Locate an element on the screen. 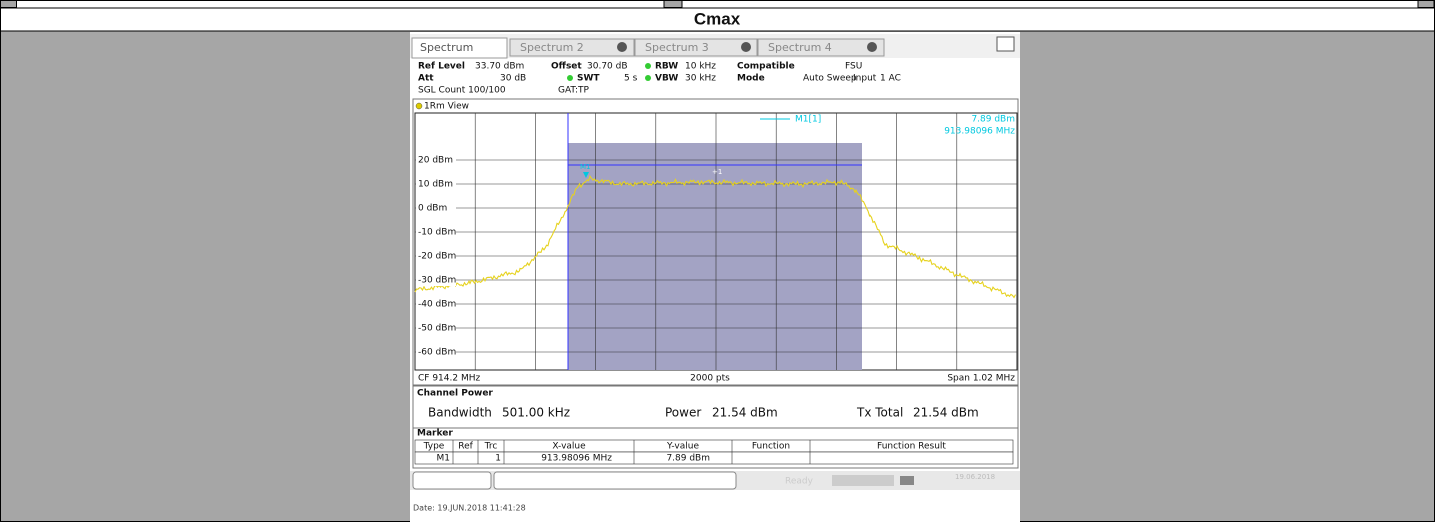 Image resolution: width=1435 pixels, height=522 pixels. y-label: -50 dBm is located at coordinates (437, 329).